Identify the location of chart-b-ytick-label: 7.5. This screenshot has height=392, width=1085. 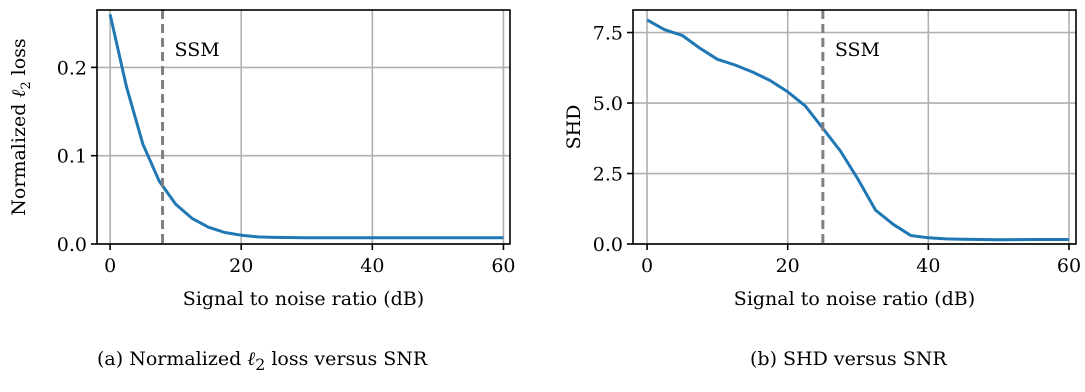
(608, 34).